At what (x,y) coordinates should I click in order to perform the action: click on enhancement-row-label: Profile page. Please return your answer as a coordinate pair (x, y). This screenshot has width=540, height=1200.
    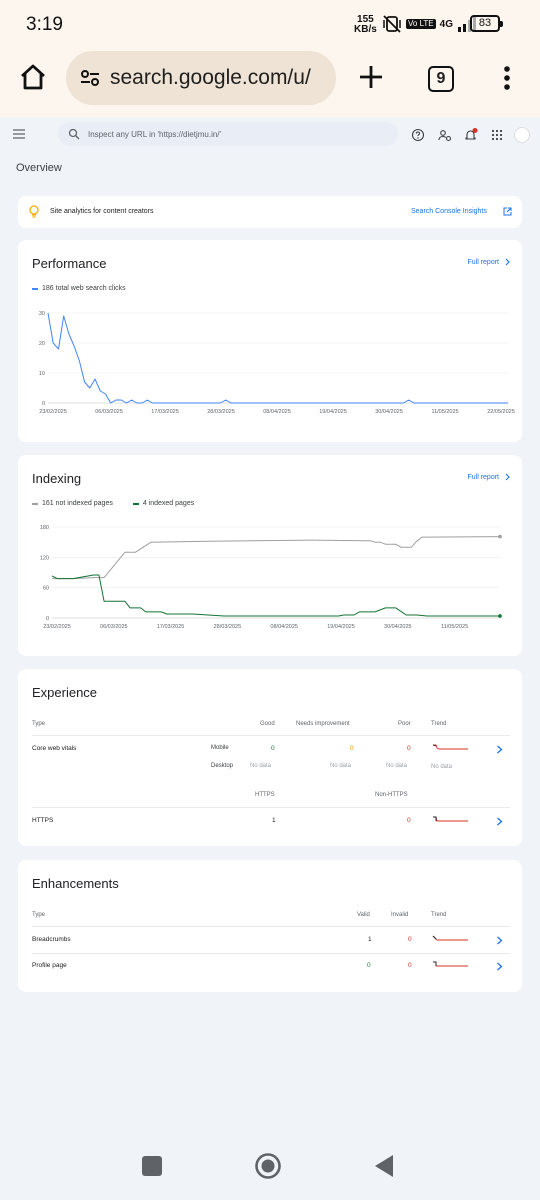
    Looking at the image, I should click on (49, 965).